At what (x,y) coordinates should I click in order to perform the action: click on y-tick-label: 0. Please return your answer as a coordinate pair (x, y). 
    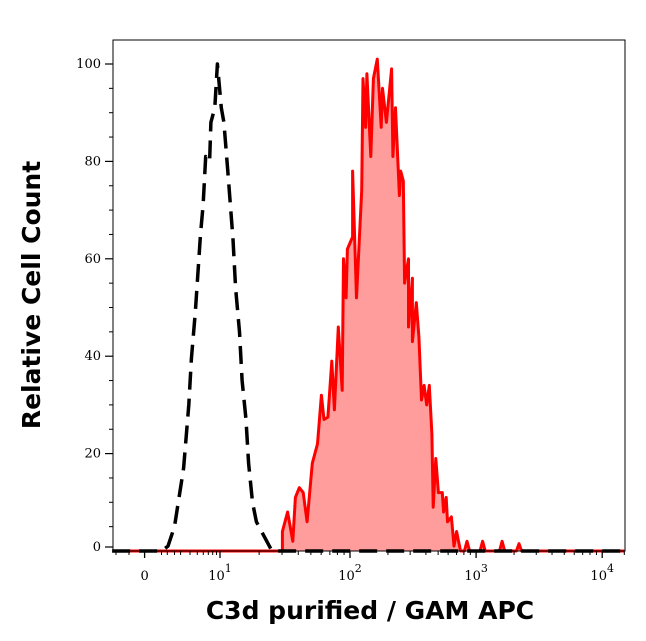
    Looking at the image, I should click on (97, 547).